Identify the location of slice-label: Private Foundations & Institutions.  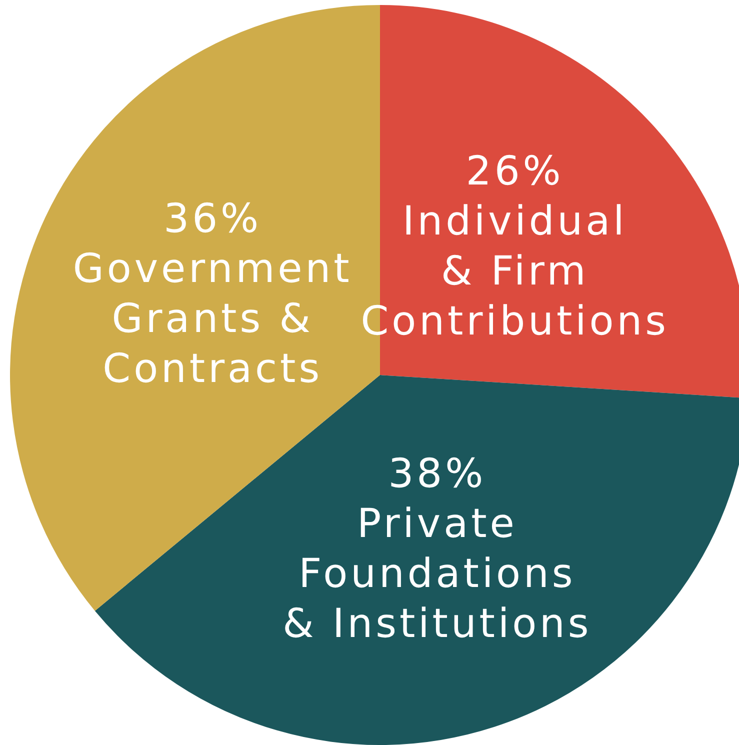
(437, 573).